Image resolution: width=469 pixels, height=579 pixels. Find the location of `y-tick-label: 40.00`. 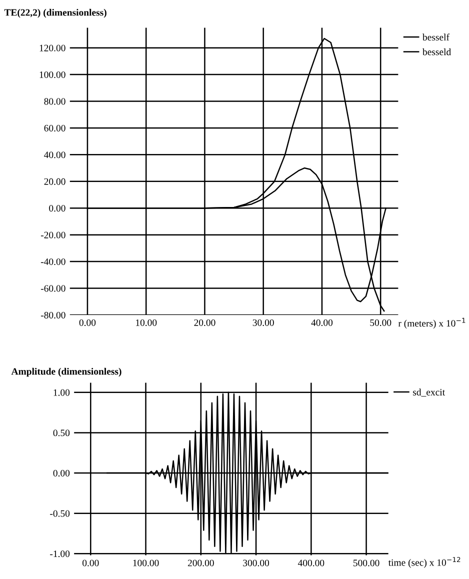

y-tick-label: 40.00 is located at coordinates (55, 155).